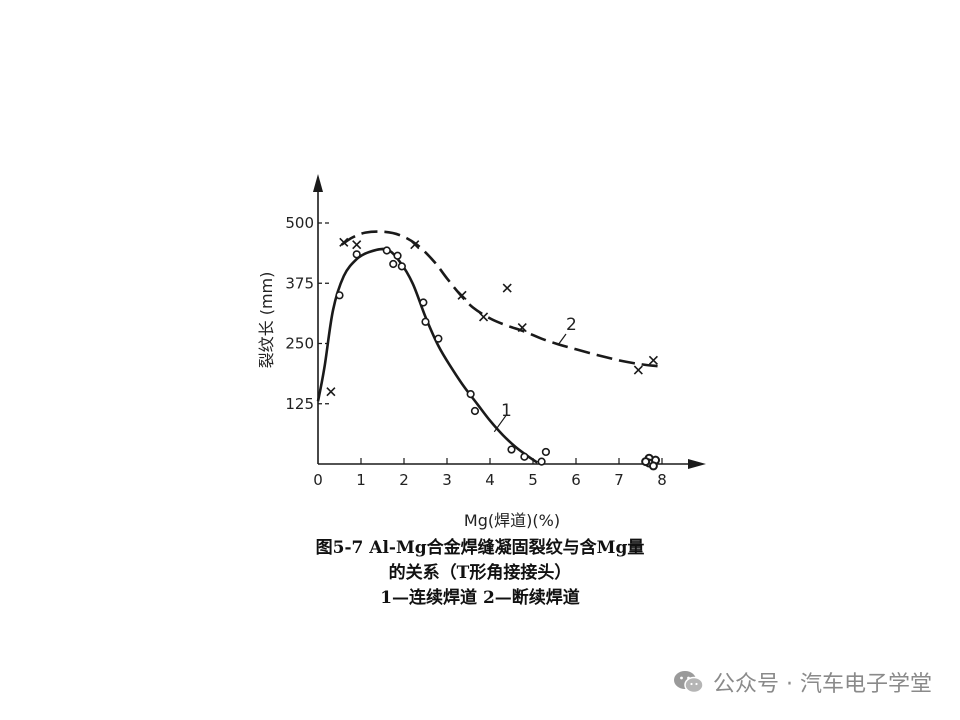 The height and width of the screenshot is (720, 960). What do you see at coordinates (697, 464) in the screenshot?
I see `x-axis-arrow` at bounding box center [697, 464].